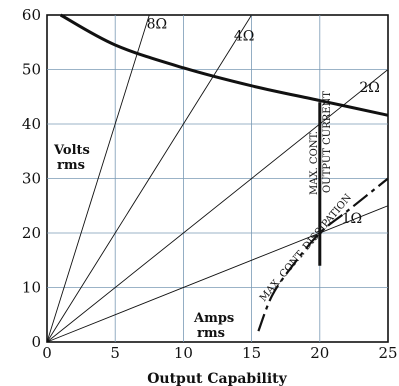 The image size is (399, 386). Describe the element at coordinates (217, 378) in the screenshot. I see `x-axis-label: Output Capability` at that location.